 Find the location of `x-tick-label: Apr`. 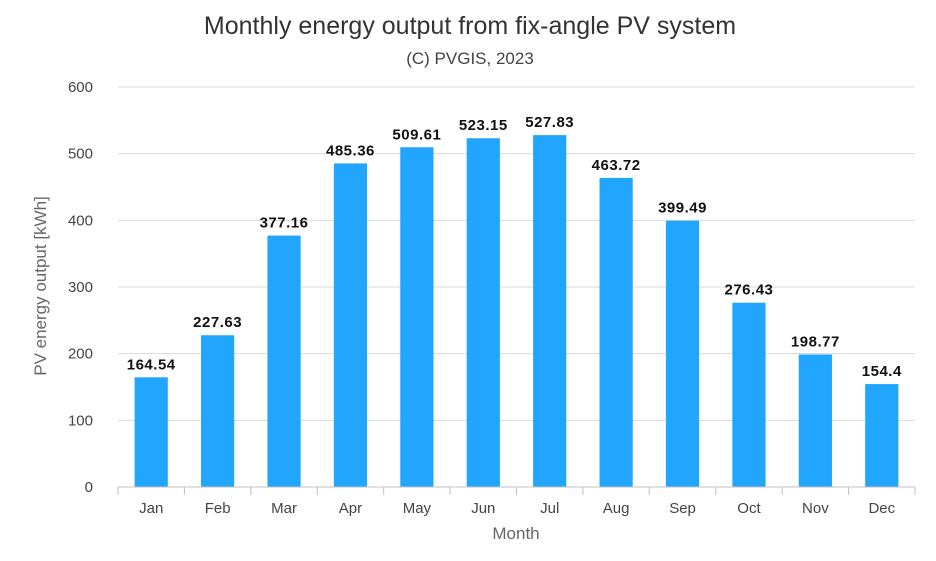

x-tick-label: Apr is located at coordinates (350, 508).